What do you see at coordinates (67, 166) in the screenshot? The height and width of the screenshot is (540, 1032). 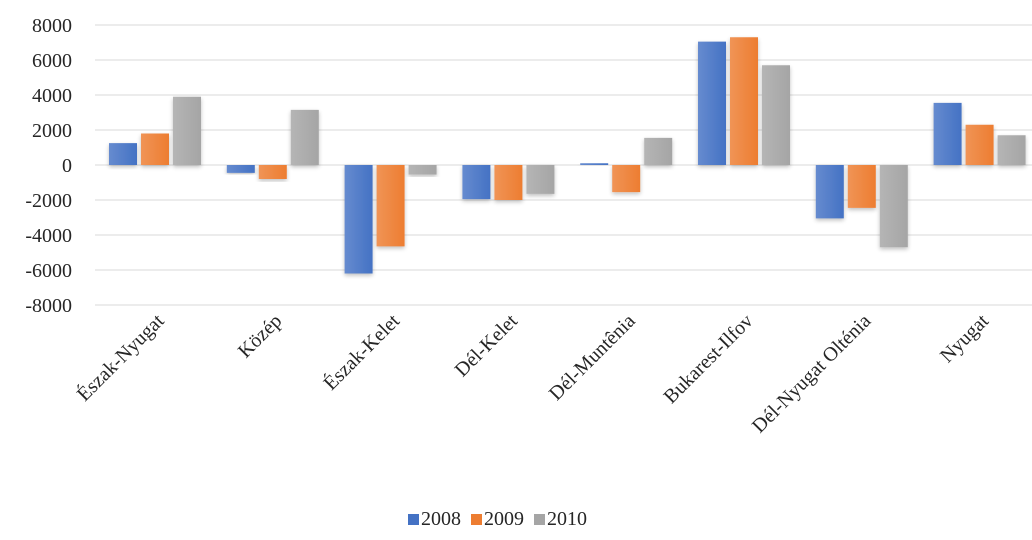 I see `y-tick-label: 0` at bounding box center [67, 166].